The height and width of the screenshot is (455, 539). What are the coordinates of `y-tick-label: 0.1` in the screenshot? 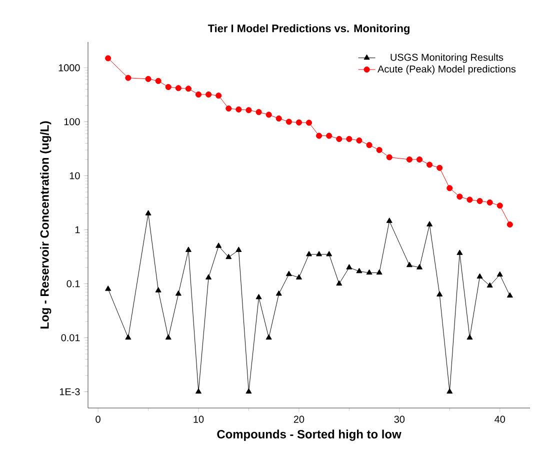 It's located at (73, 284).